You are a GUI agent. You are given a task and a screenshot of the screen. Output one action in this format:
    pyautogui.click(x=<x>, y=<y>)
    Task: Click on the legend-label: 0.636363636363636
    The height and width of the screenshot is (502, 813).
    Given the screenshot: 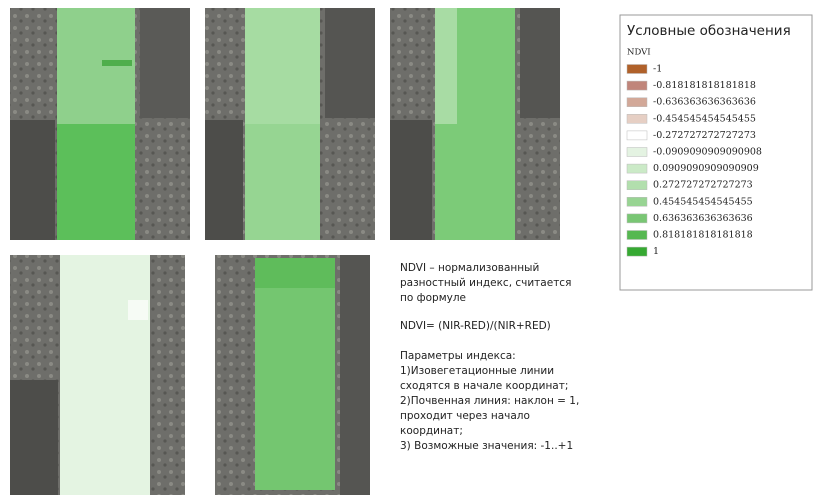 What is the action you would take?
    pyautogui.click(x=703, y=218)
    